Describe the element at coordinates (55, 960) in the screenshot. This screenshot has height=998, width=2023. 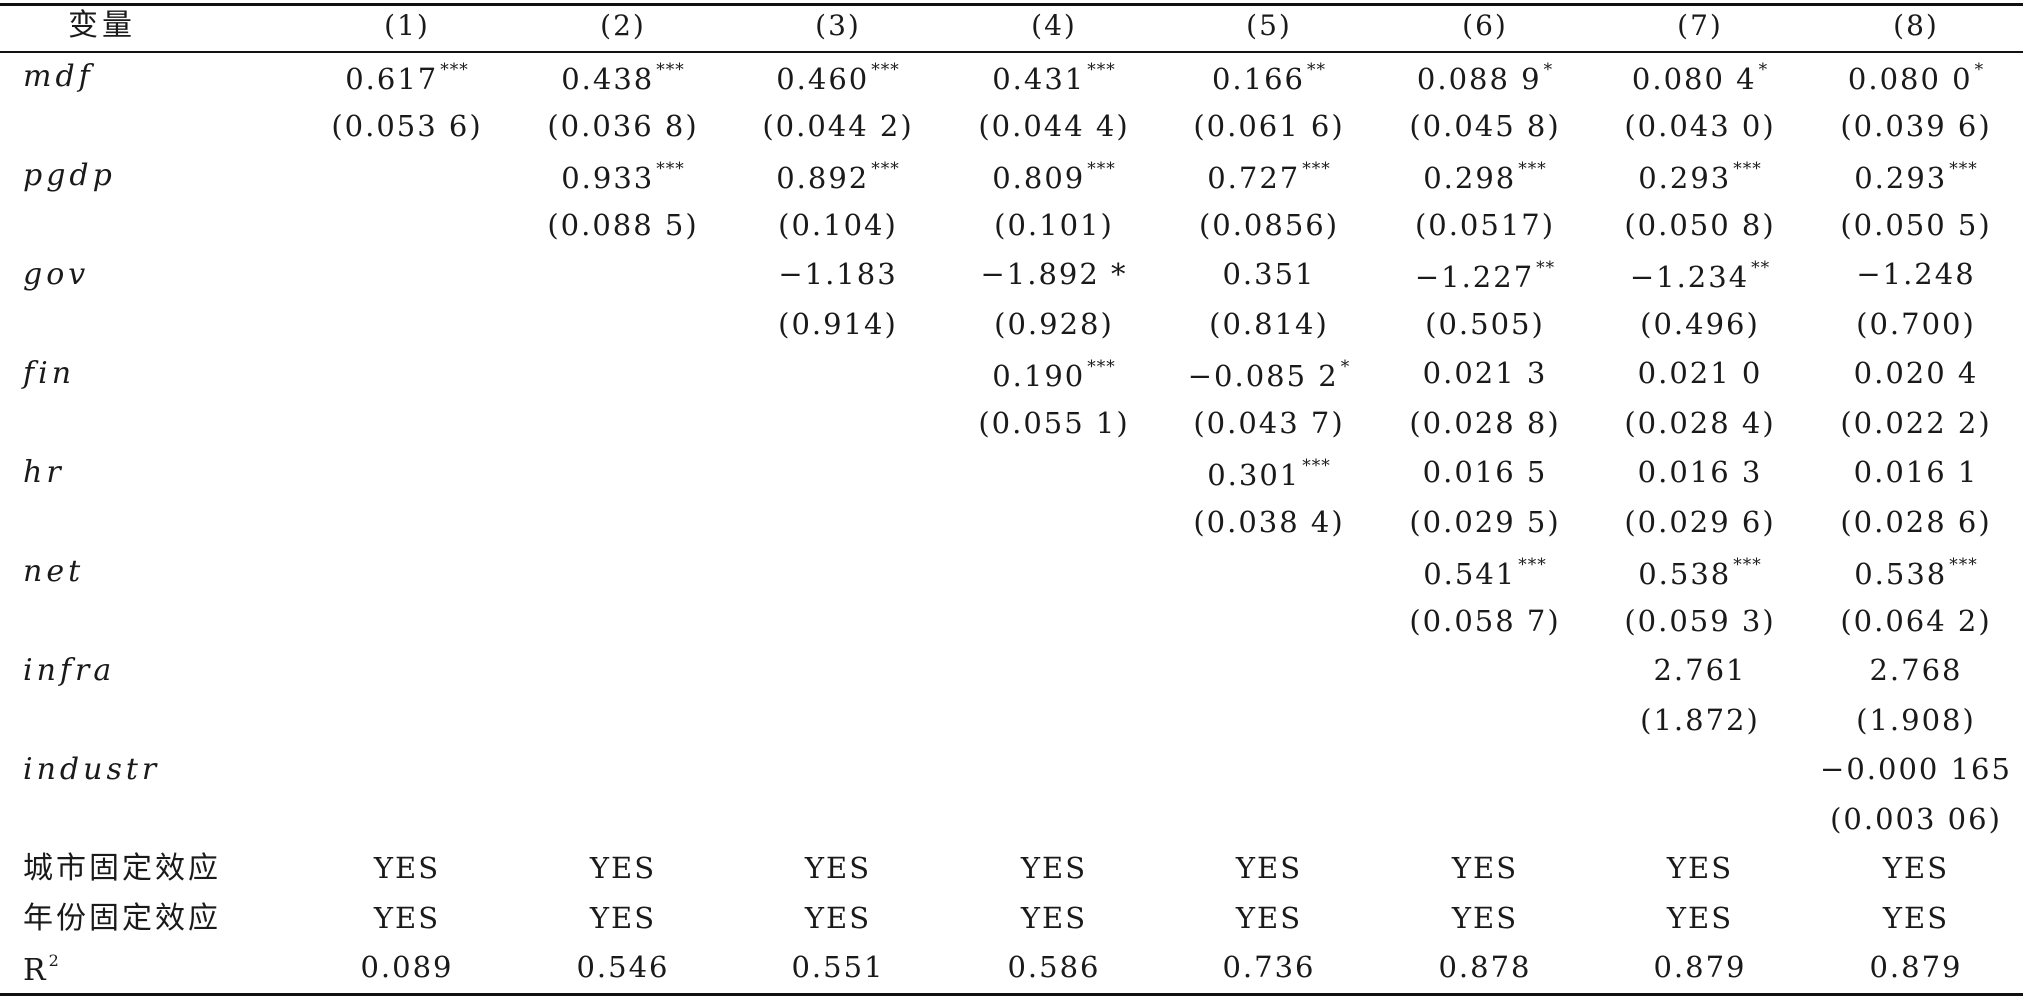
I see `row-label-superscript: 2` at that location.